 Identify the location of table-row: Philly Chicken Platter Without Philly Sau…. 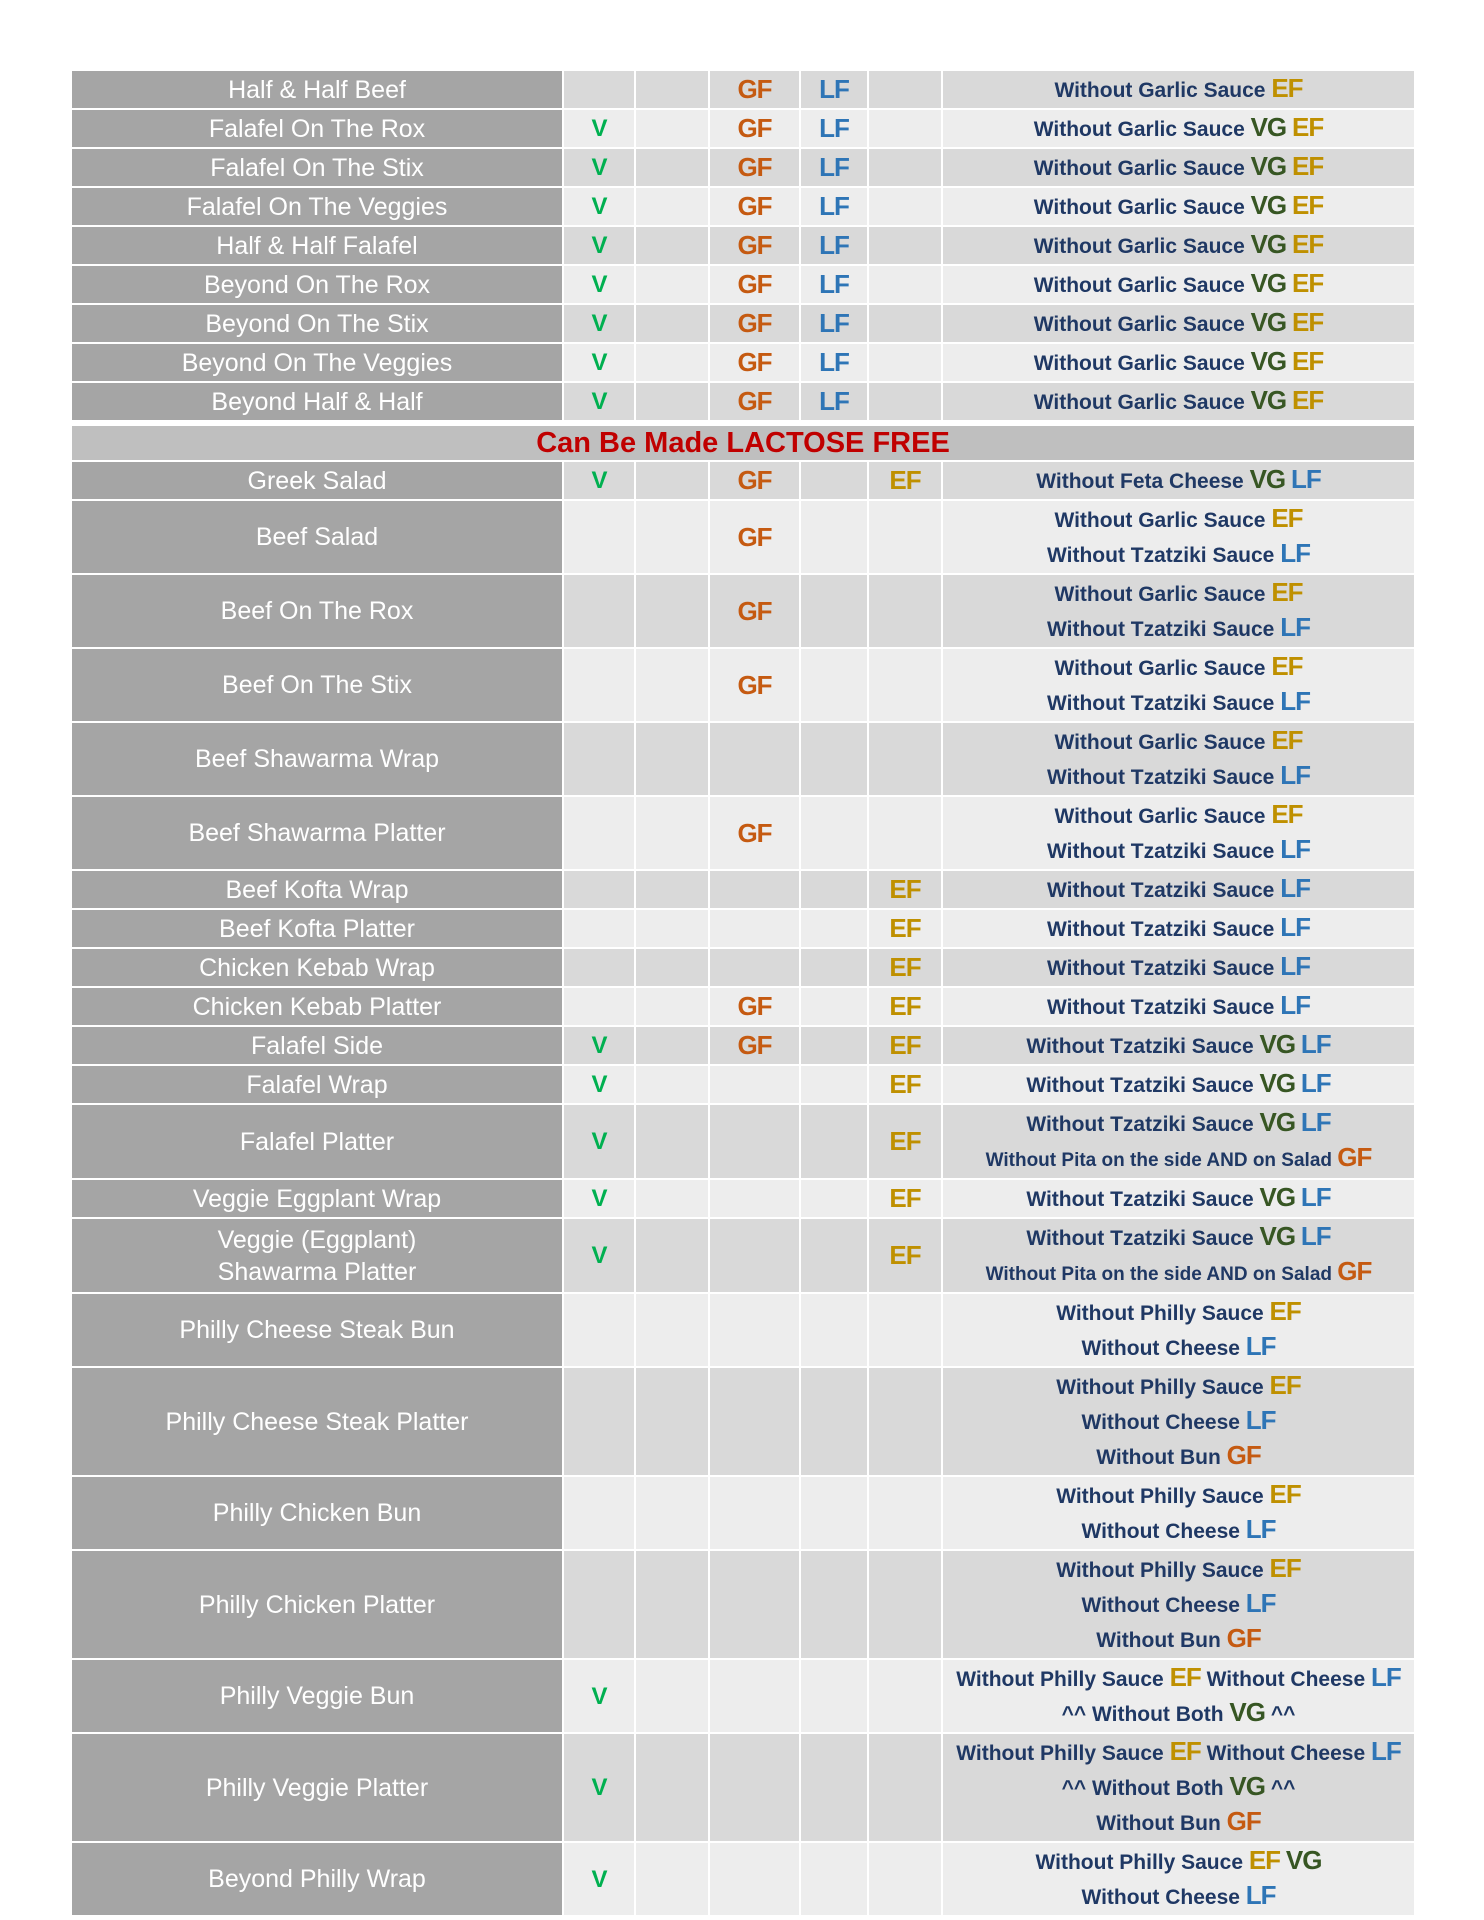
(743, 1604).